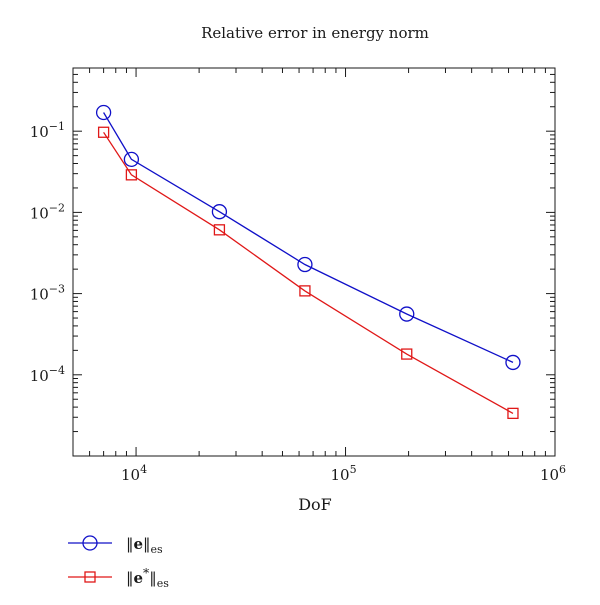  What do you see at coordinates (90, 543) in the screenshot?
I see `legend-swatch-circle` at bounding box center [90, 543].